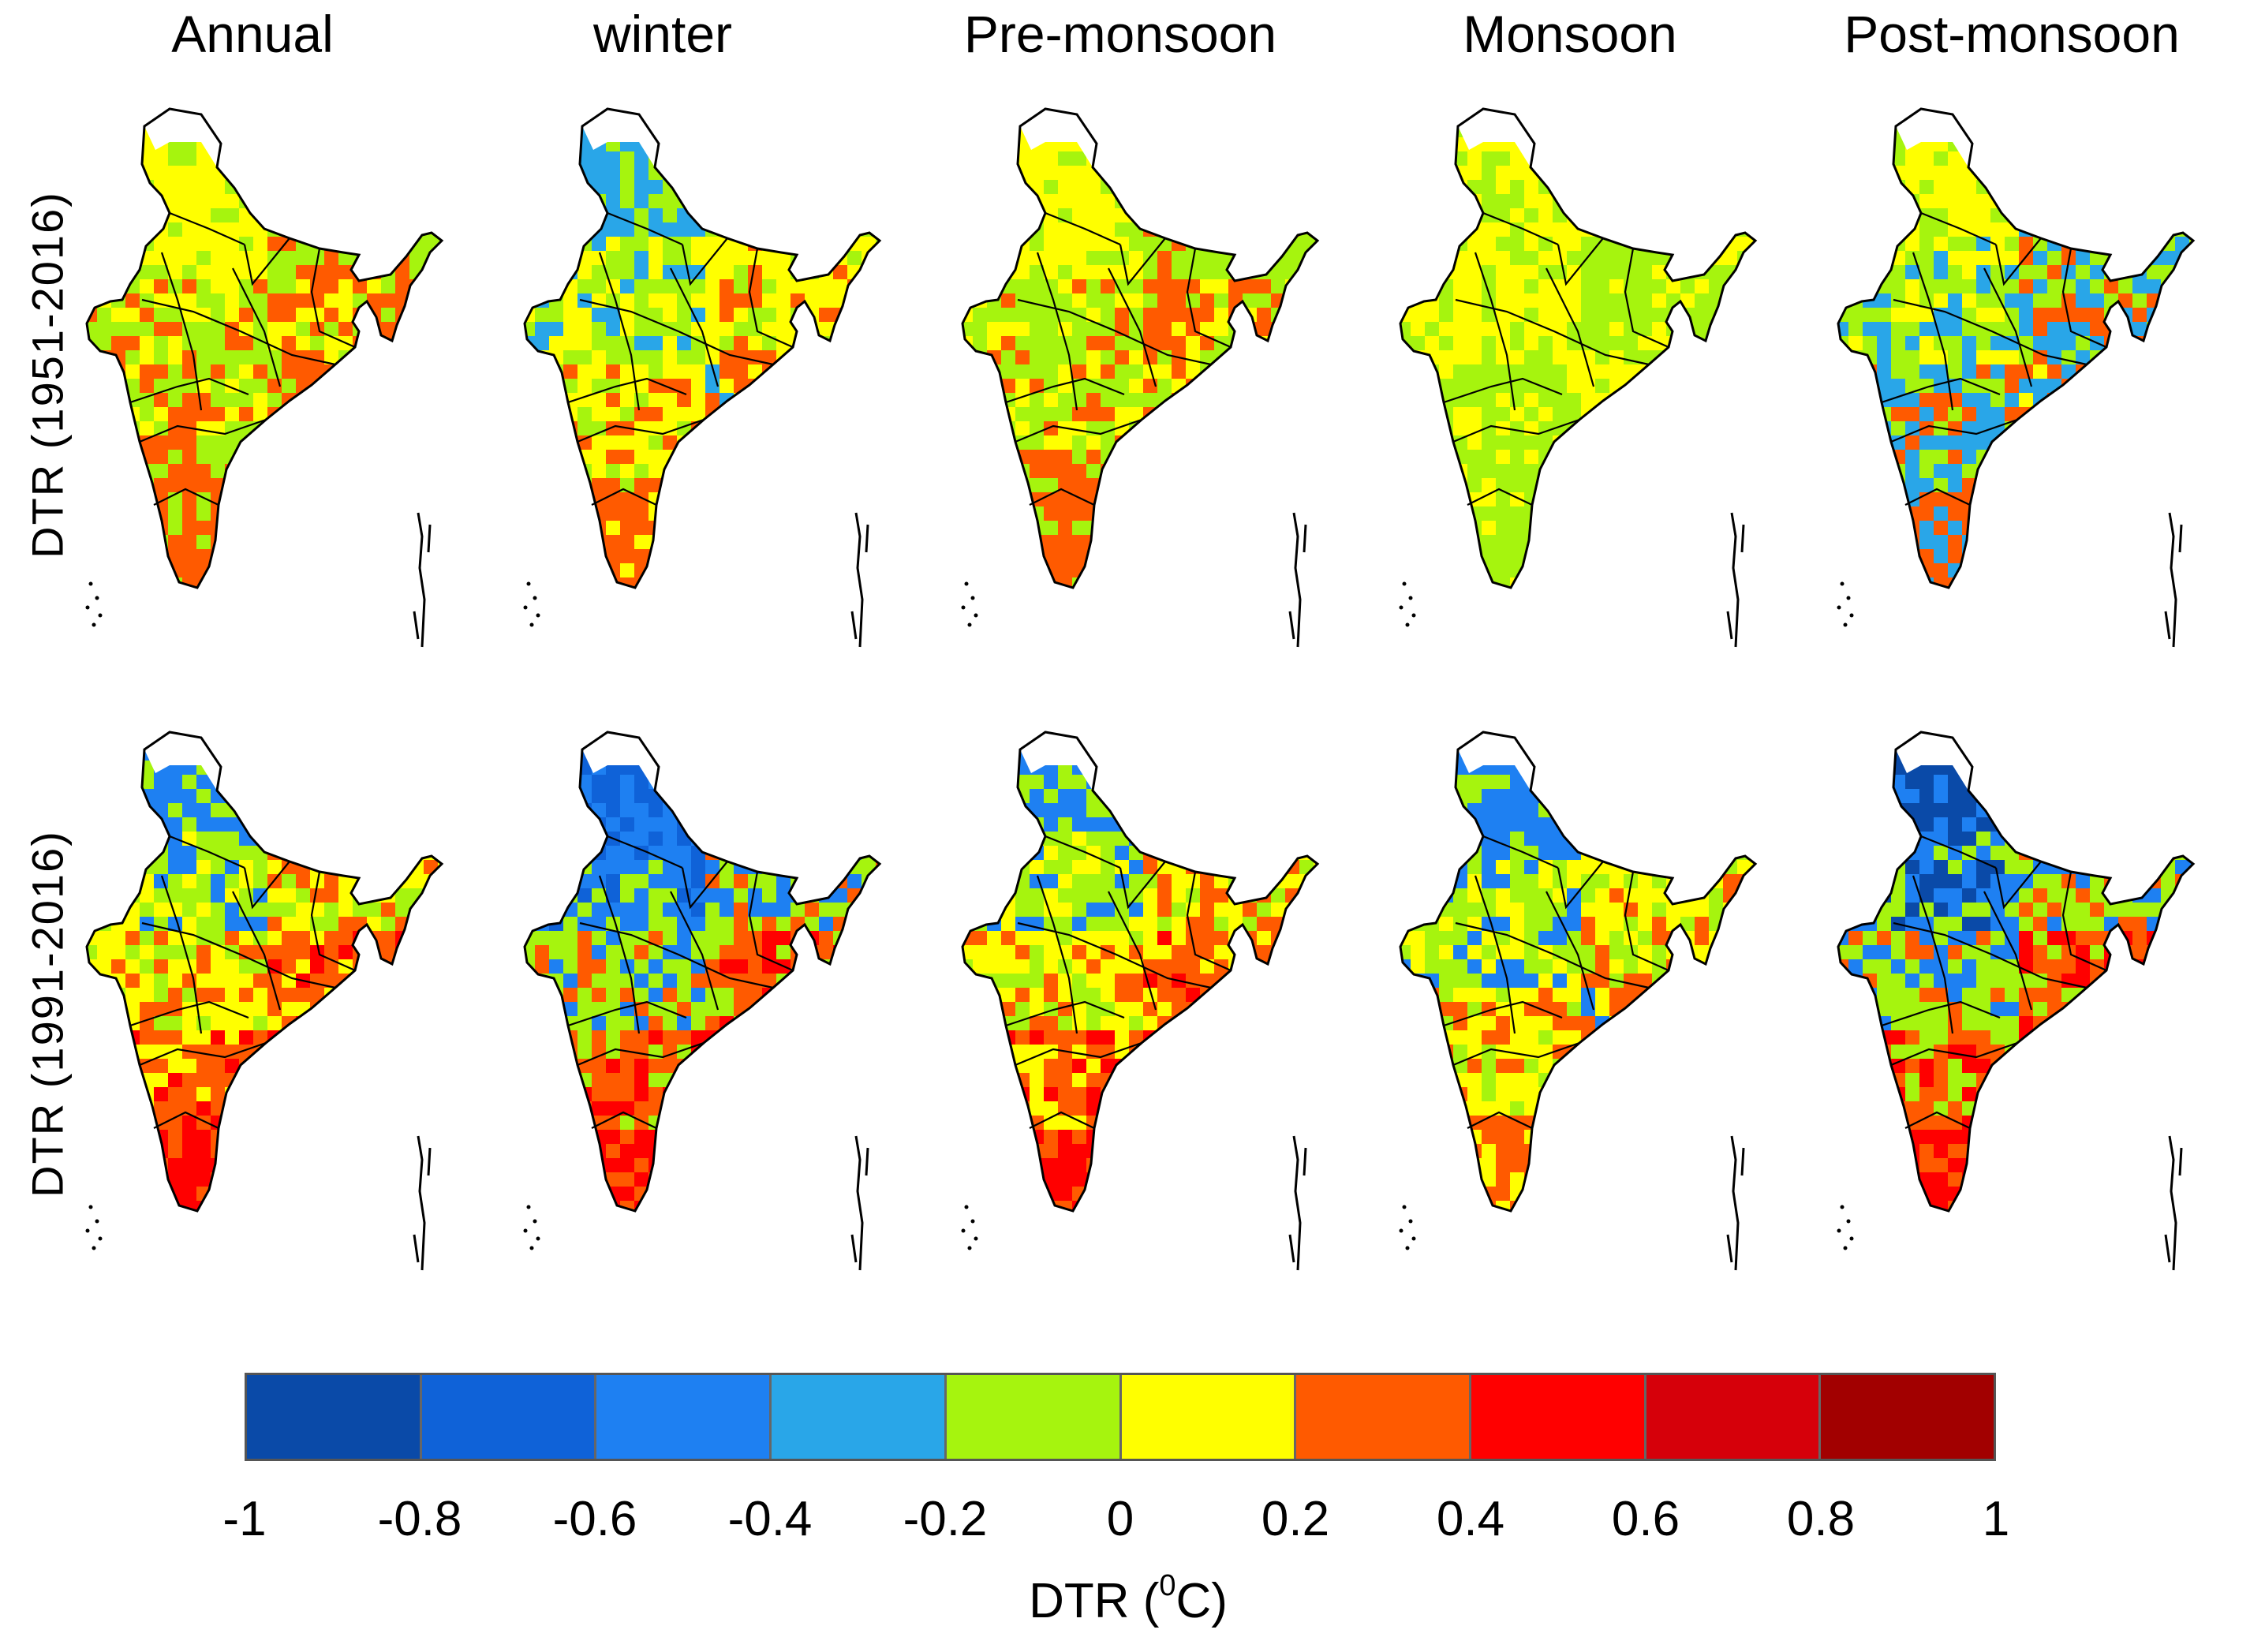  I want to click on colorbar-tick: -0.4, so click(770, 1519).